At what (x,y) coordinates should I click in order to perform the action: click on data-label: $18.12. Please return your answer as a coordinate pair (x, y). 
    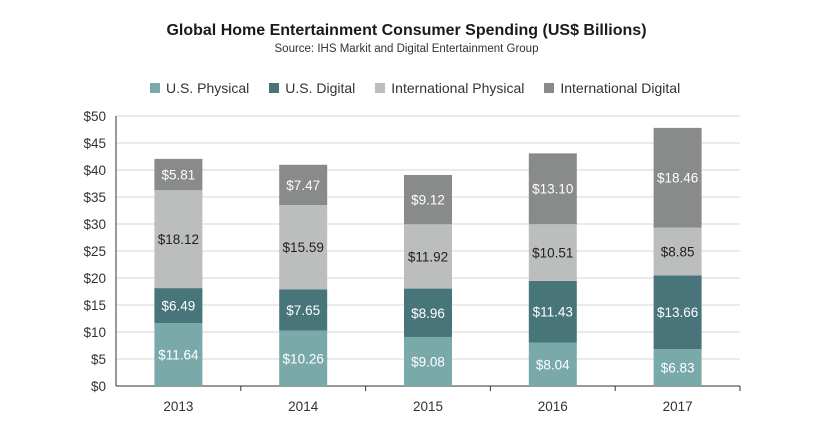
    Looking at the image, I should click on (178, 239).